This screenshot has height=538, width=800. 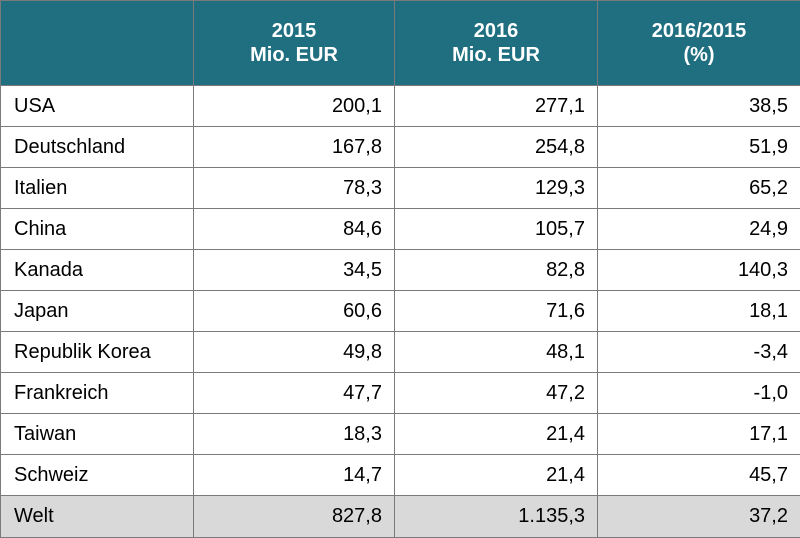 I want to click on cell-country: China, so click(x=97, y=229).